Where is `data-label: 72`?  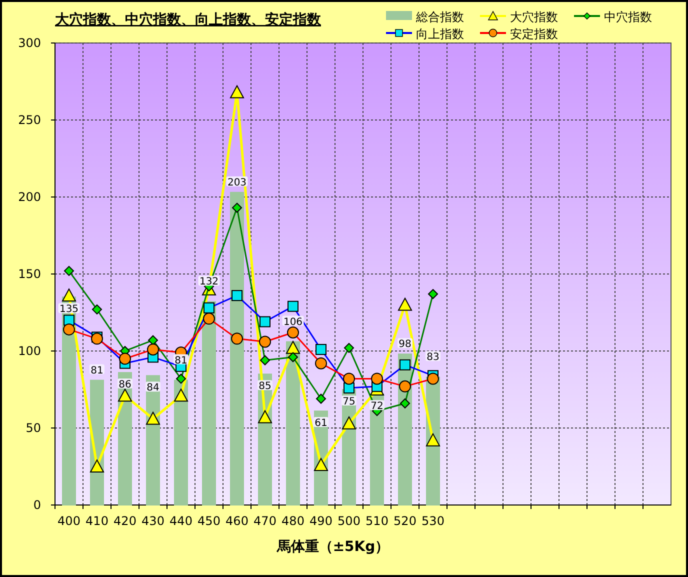
data-label: 72 is located at coordinates (377, 406).